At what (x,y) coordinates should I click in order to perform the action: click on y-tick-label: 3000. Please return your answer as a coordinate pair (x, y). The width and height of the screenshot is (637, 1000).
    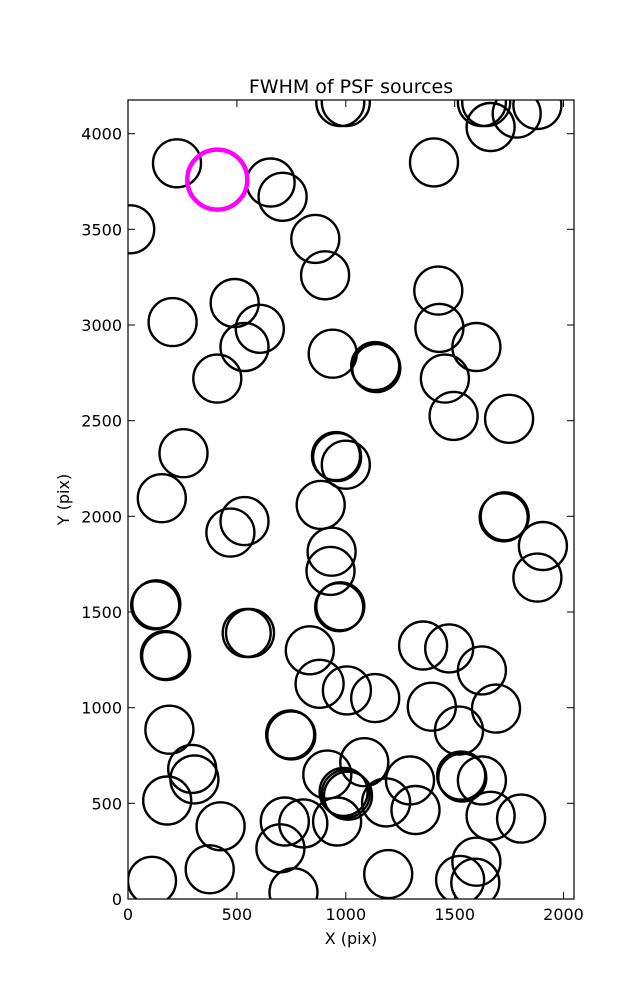
    Looking at the image, I should click on (101, 325).